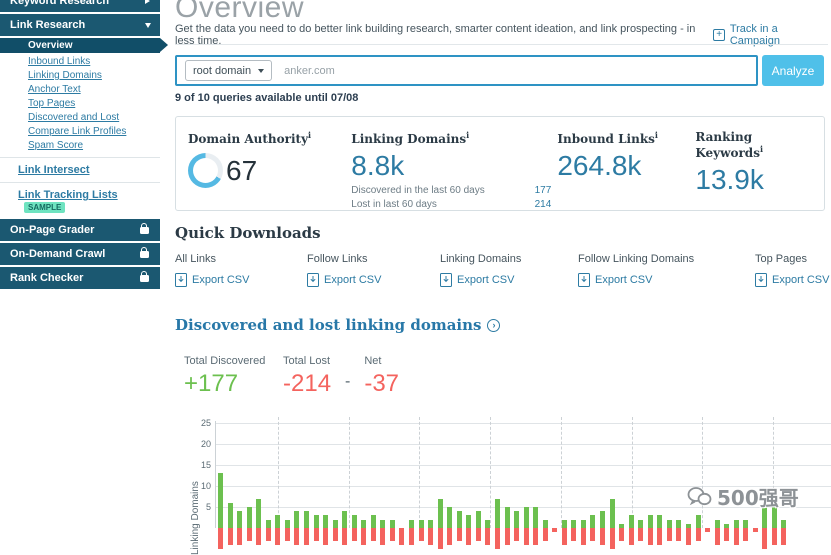  I want to click on discovered-60d-value: 177, so click(543, 190).